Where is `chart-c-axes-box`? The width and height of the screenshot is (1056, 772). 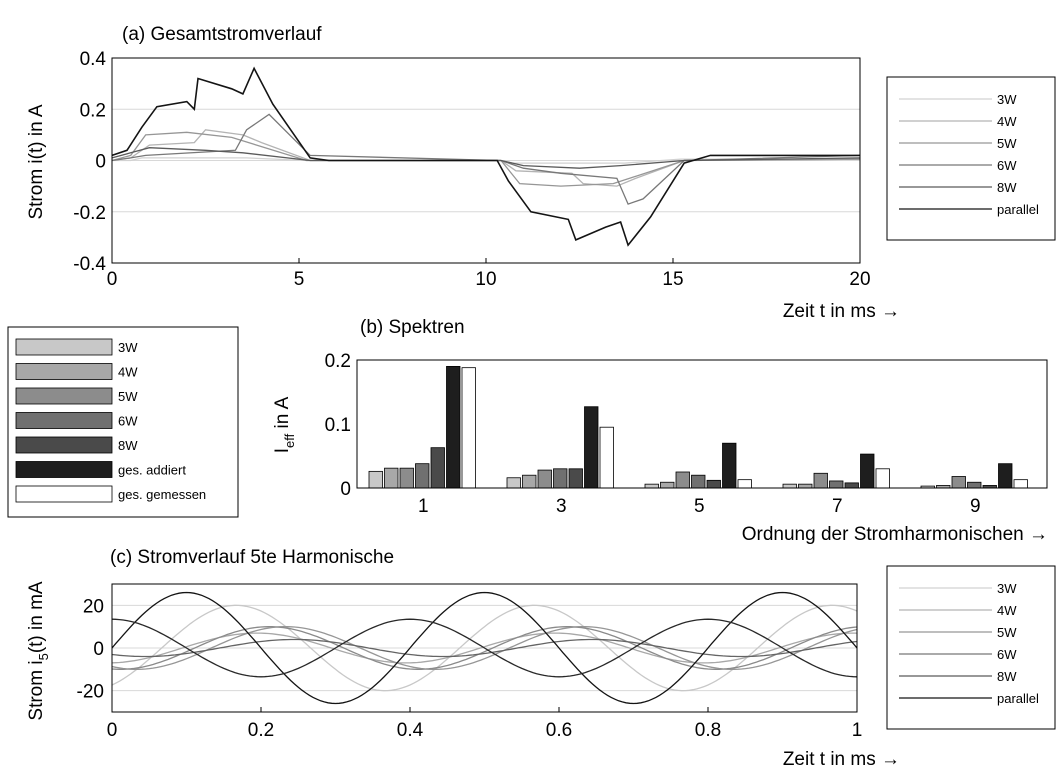
chart-c-axes-box is located at coordinates (484, 648).